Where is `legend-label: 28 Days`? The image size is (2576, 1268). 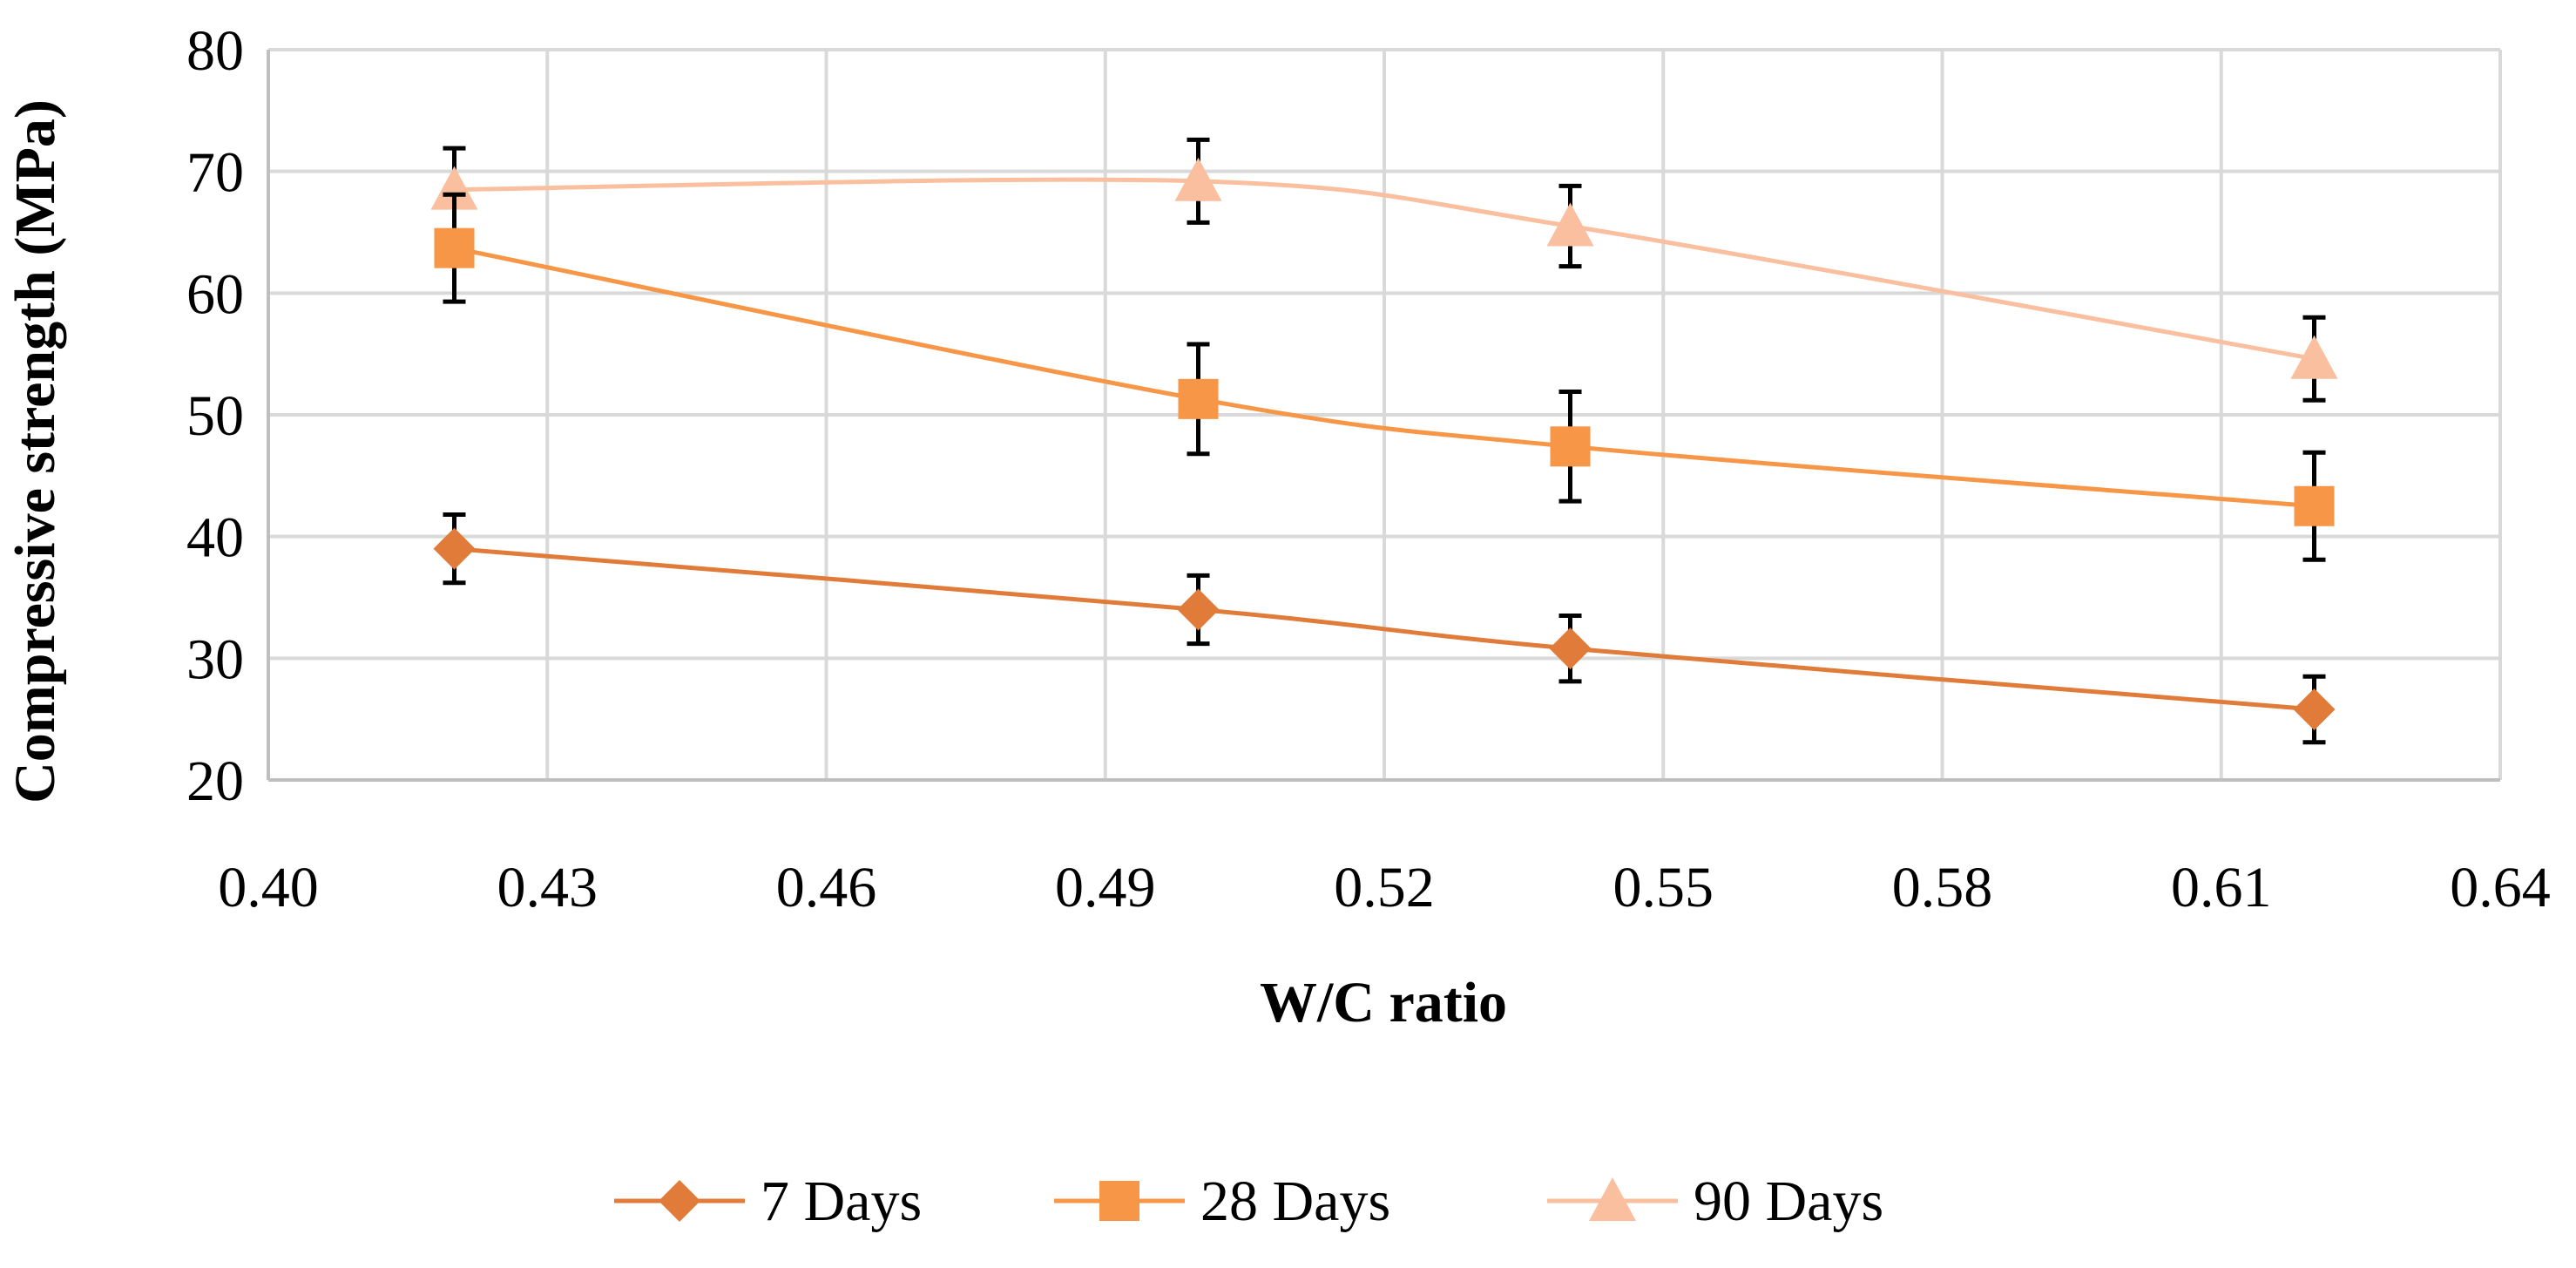 legend-label: 28 Days is located at coordinates (1295, 1201).